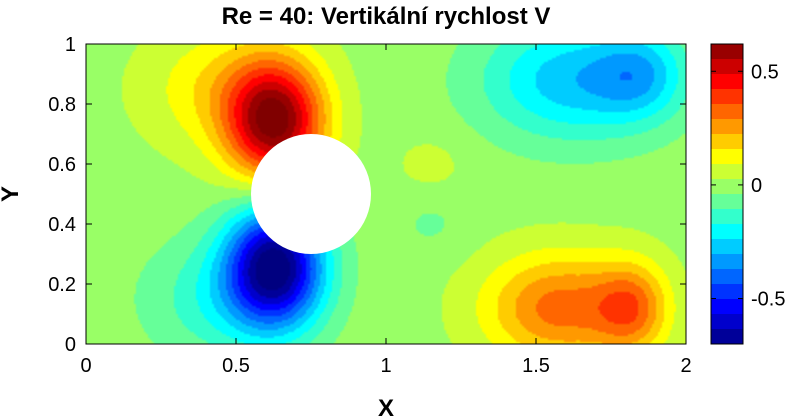 The width and height of the screenshot is (797, 419). Describe the element at coordinates (386, 407) in the screenshot. I see `x-axis-label: X` at that location.